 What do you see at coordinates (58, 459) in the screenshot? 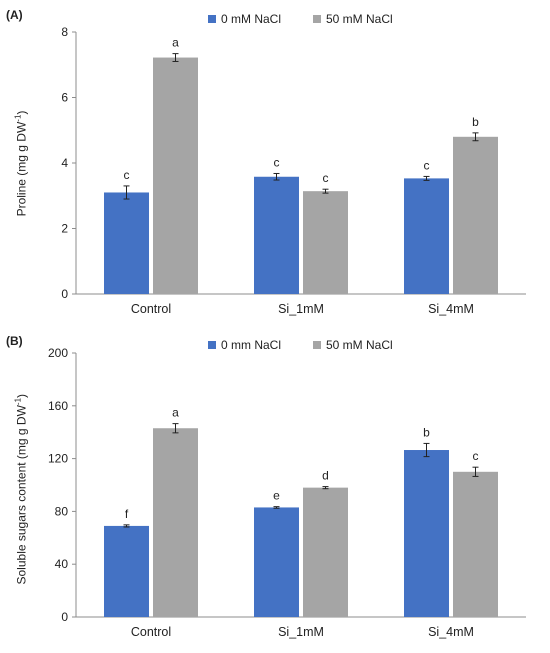
I see `y-tick-label: 120` at bounding box center [58, 459].